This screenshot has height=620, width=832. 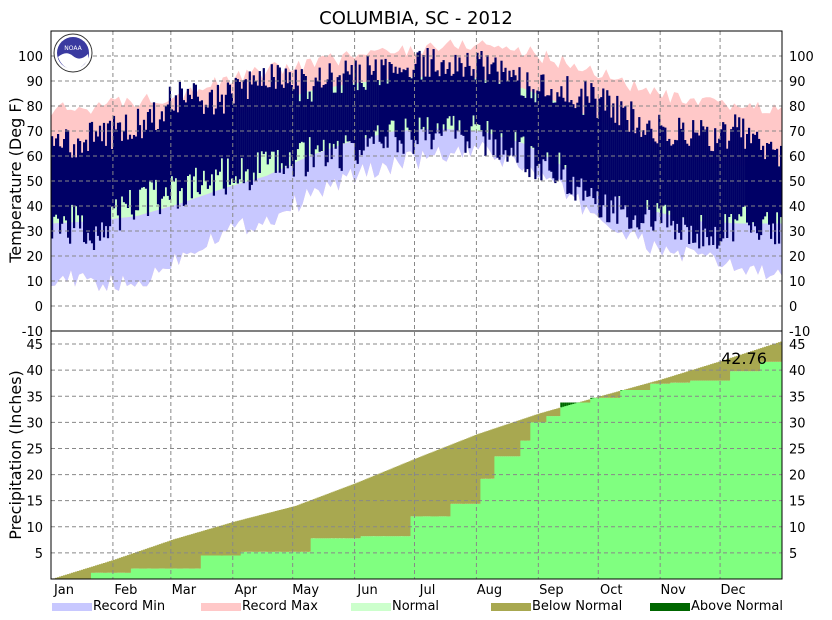 What do you see at coordinates (744, 358) in the screenshot?
I see `precip-total-label: 42.76` at bounding box center [744, 358].